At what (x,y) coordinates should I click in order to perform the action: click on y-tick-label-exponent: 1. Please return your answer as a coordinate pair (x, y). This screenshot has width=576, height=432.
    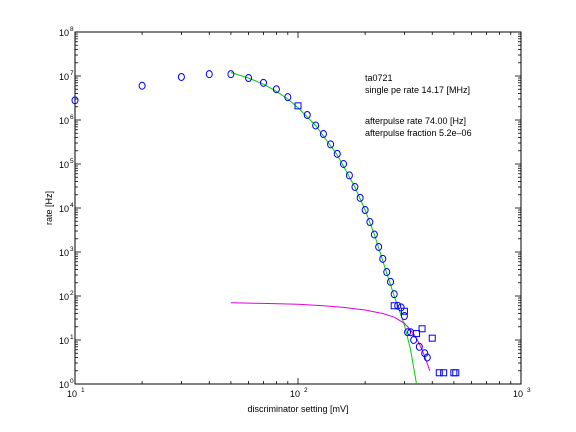
    Looking at the image, I should click on (72, 337).